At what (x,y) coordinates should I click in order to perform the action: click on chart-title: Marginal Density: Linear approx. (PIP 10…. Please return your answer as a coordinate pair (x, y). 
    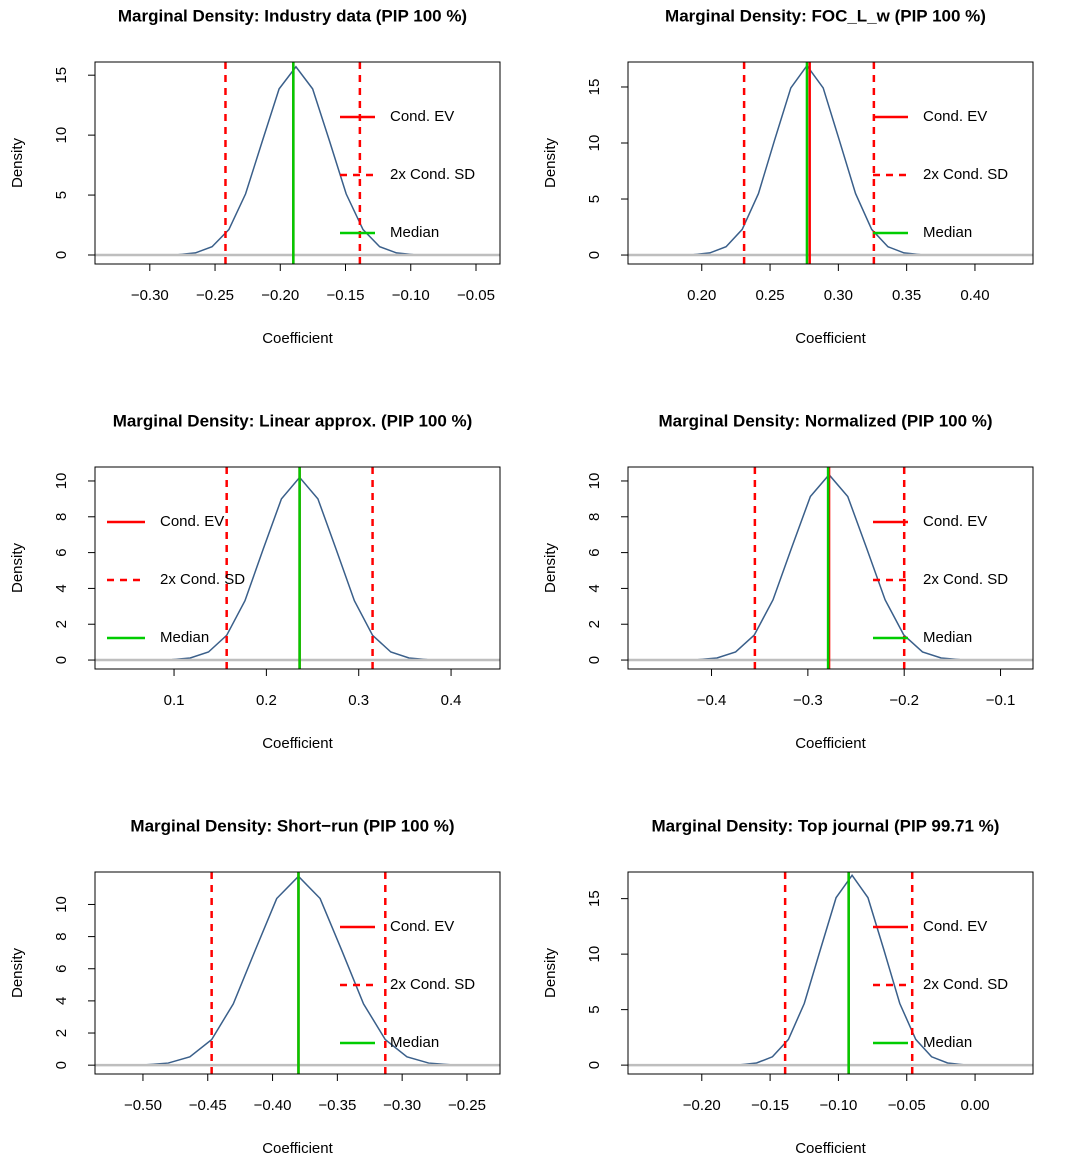
    Looking at the image, I should click on (293, 420).